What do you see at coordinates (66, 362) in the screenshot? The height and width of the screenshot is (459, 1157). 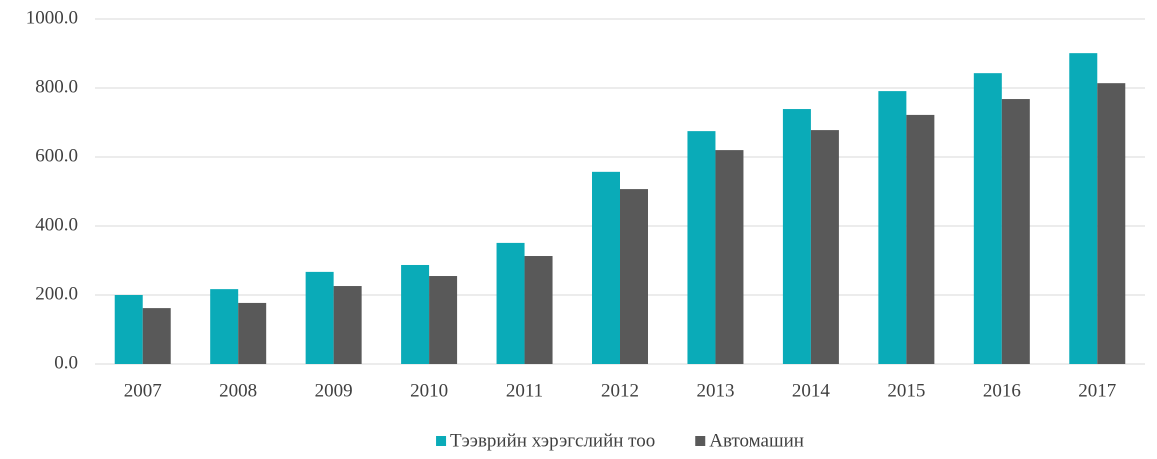 I see `y-tick-label: 0.0` at bounding box center [66, 362].